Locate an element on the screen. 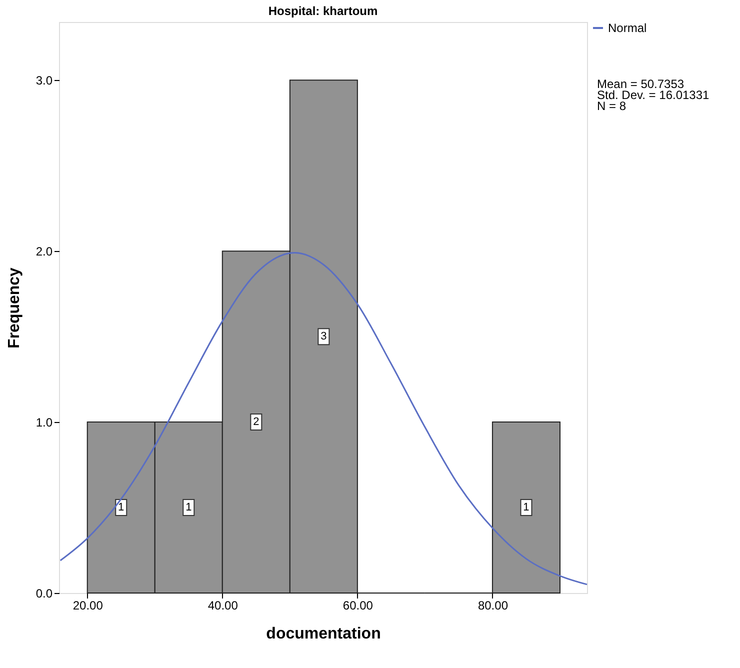 The image size is (740, 668). y-tick-label: 1.0 is located at coordinates (44, 423).